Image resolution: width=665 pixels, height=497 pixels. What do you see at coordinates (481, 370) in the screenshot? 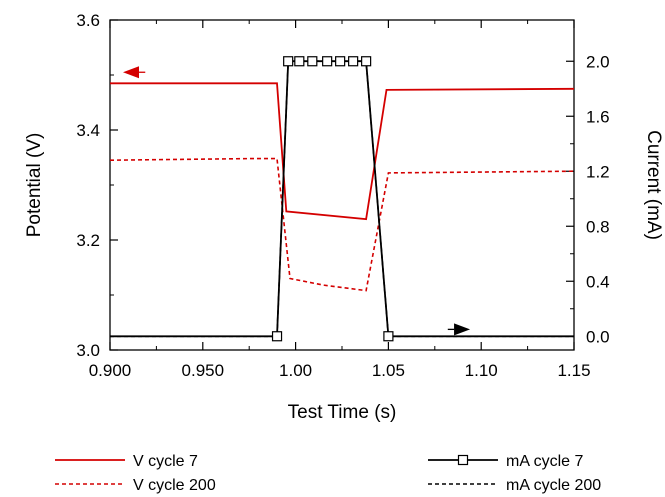
I see `x-tick-label: 1.10` at bounding box center [481, 370].